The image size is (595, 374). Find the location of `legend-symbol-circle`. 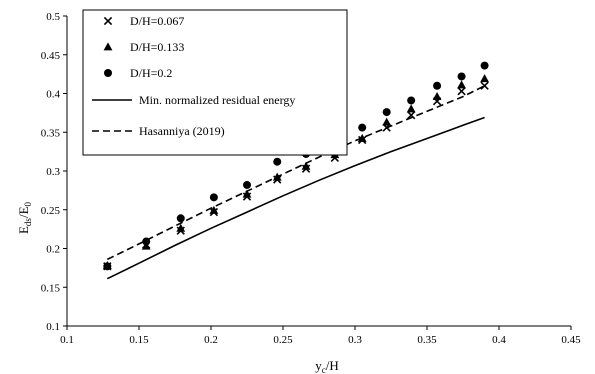

legend-symbol-circle is located at coordinates (108, 73).